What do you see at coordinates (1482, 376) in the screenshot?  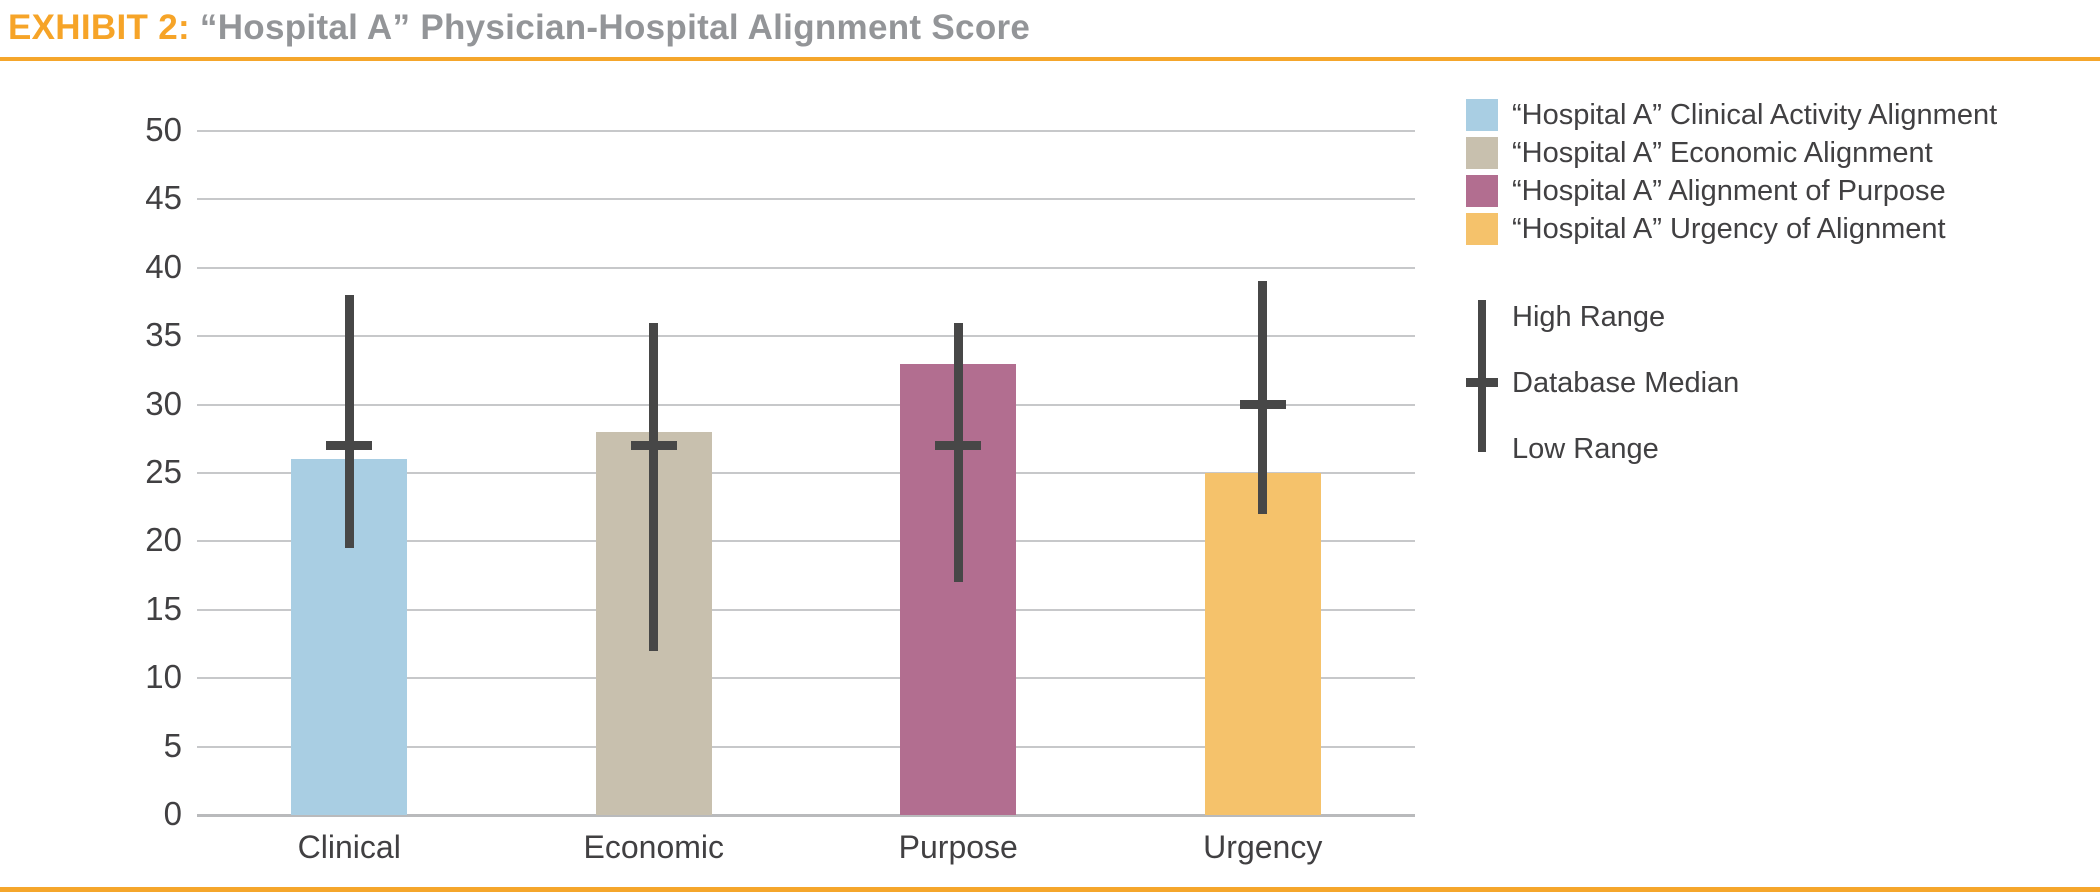 I see `range-glyph-line` at bounding box center [1482, 376].